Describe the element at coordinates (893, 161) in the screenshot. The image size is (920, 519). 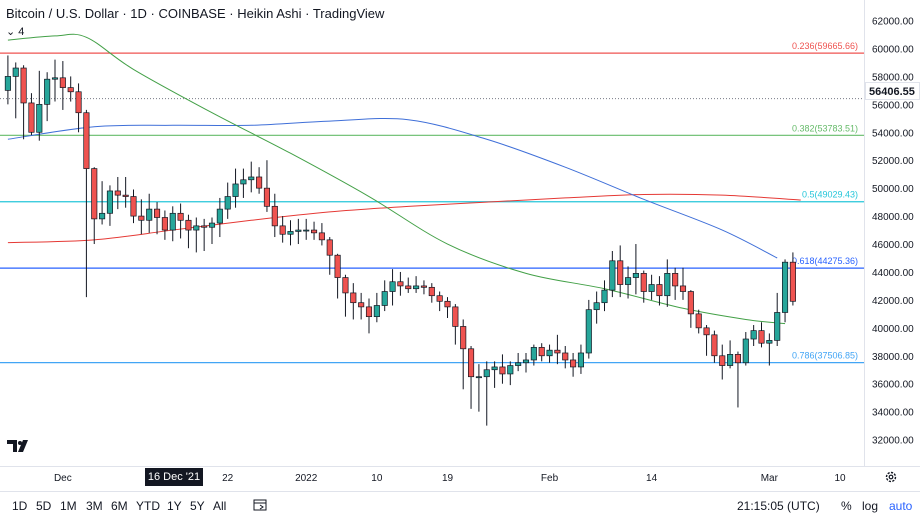
I see `price-tick-label: 52000.00` at that location.